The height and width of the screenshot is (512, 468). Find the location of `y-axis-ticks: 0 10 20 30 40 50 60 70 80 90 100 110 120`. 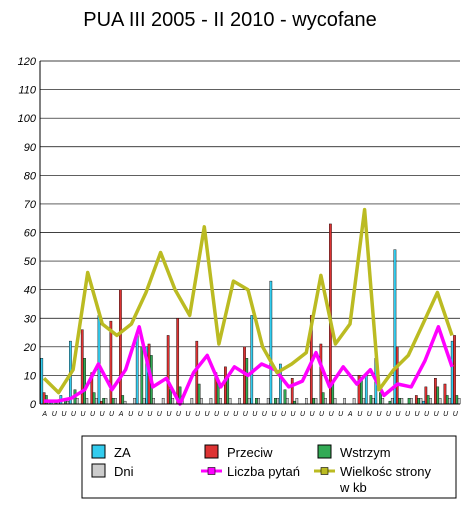

y-axis-ticks: 0 10 20 30 40 50 60 70 80 90 100 110 120 is located at coordinates (27, 233).